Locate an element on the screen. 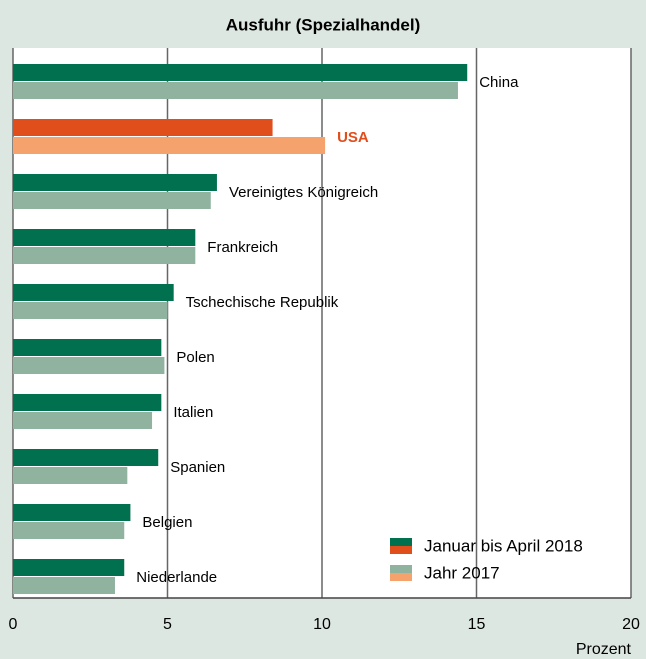 The width and height of the screenshot is (646, 659). category-label: USA is located at coordinates (353, 137).